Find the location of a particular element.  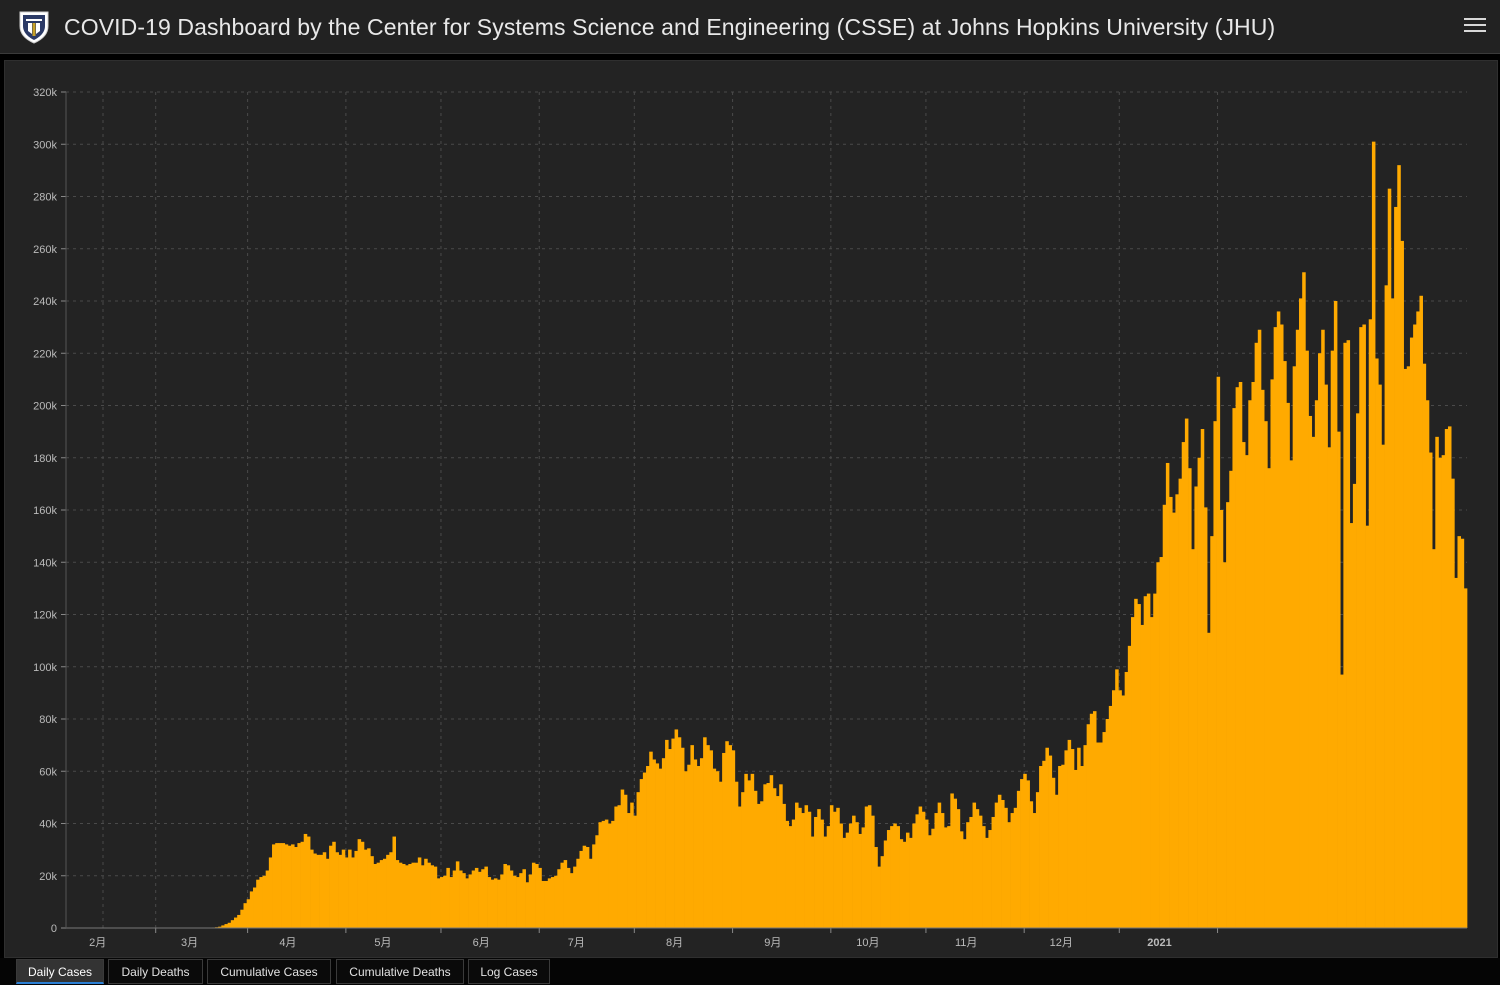

tab-daily-deaths: Daily Deaths is located at coordinates (155, 971).